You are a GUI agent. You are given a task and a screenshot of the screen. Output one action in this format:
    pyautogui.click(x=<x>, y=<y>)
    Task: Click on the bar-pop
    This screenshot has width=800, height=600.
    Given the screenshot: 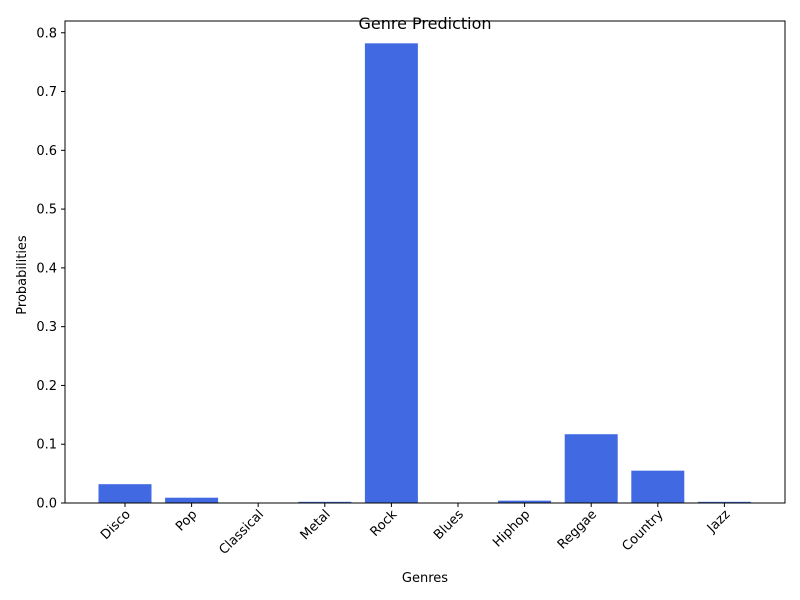 What is the action you would take?
    pyautogui.click(x=191, y=500)
    